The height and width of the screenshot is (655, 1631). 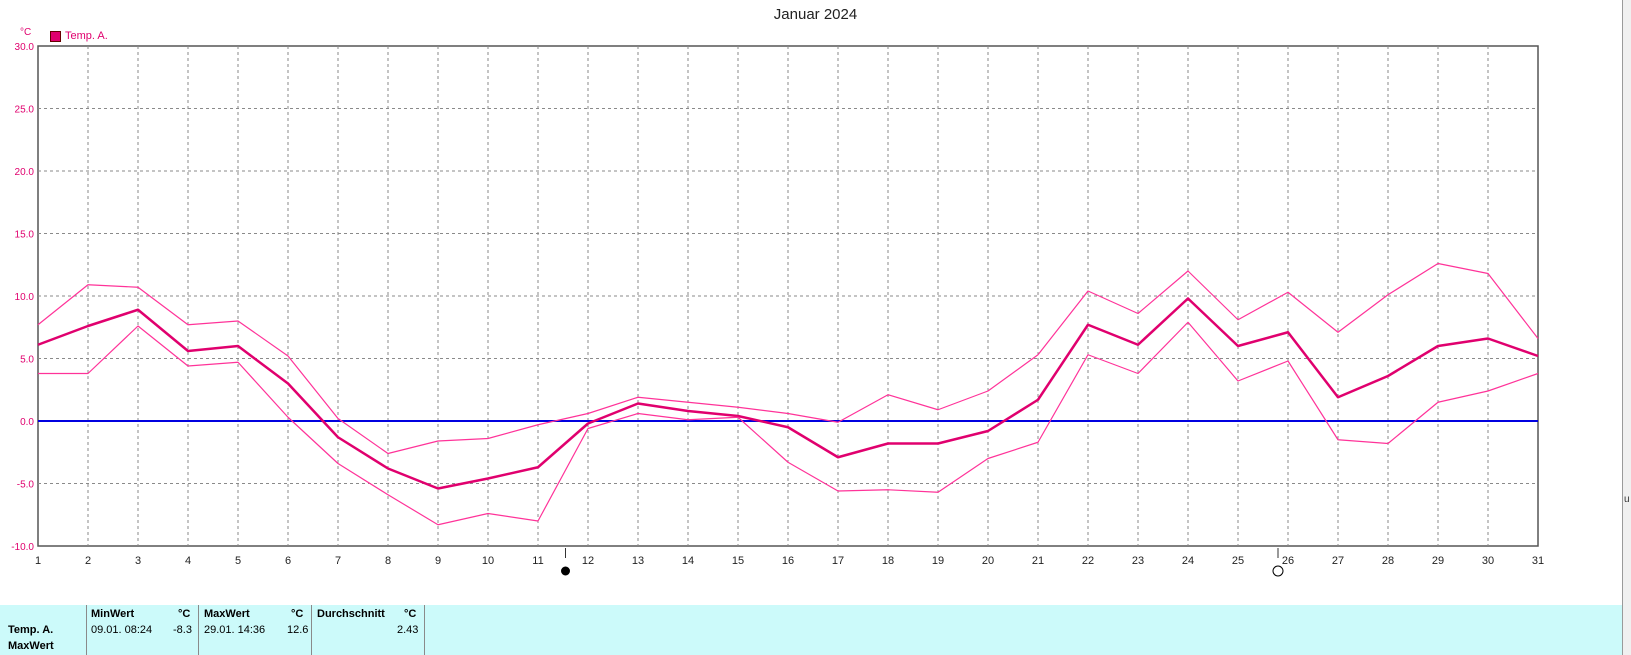 What do you see at coordinates (638, 561) in the screenshot?
I see `x-tick-label: 13` at bounding box center [638, 561].